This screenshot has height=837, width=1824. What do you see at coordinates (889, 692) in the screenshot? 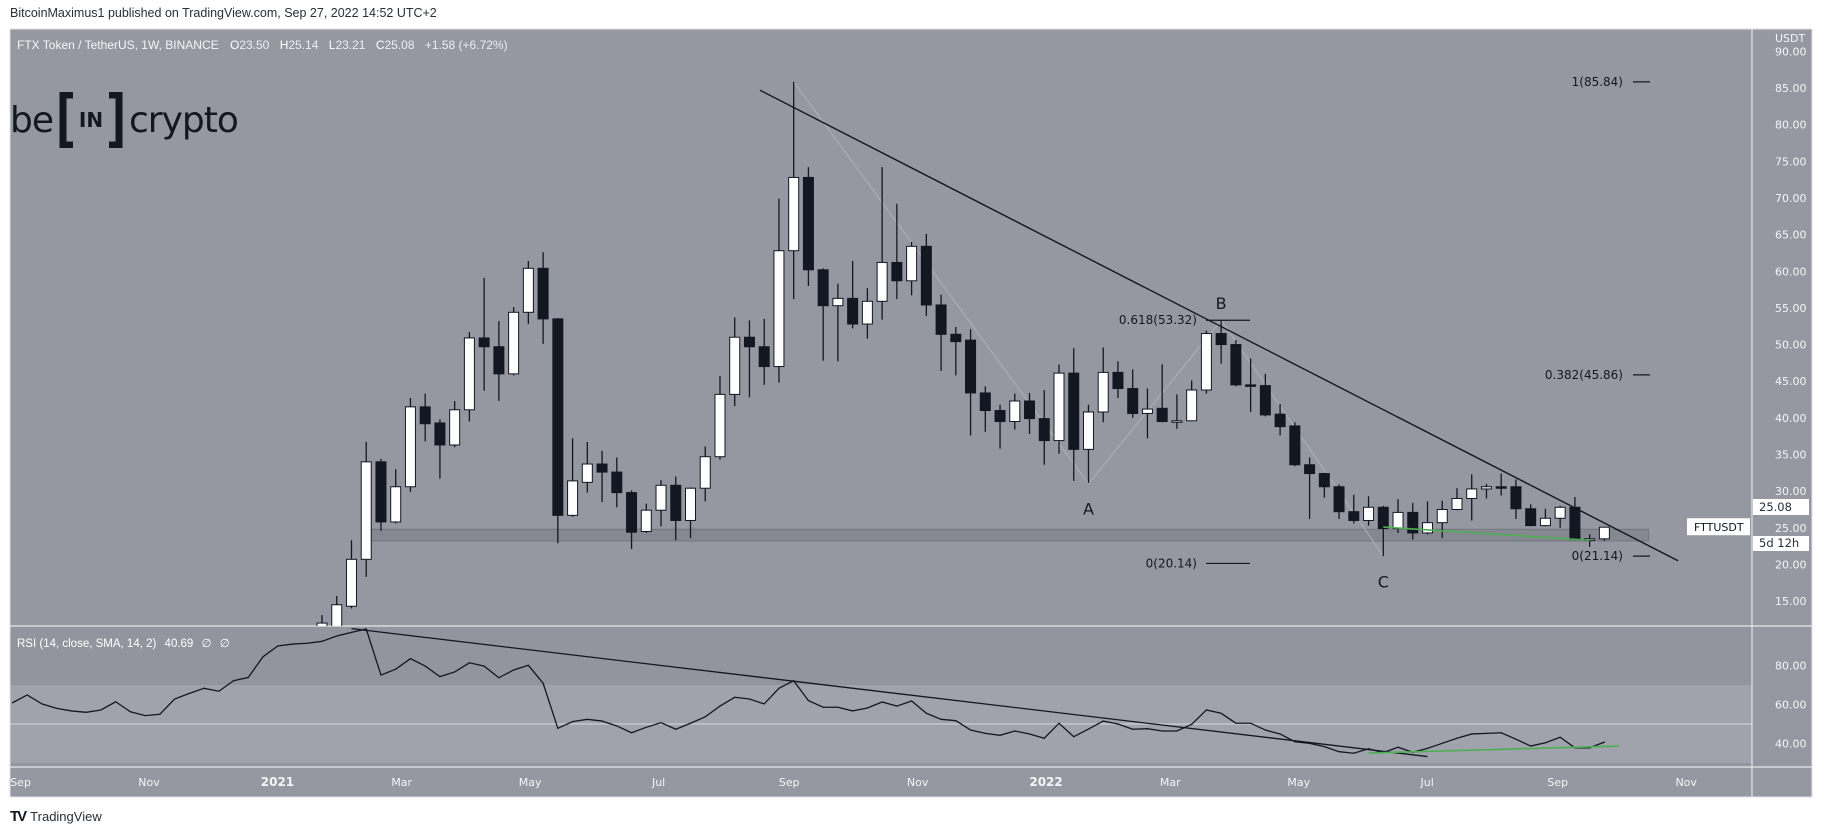
I see `rsi-descending-trendline` at bounding box center [889, 692].